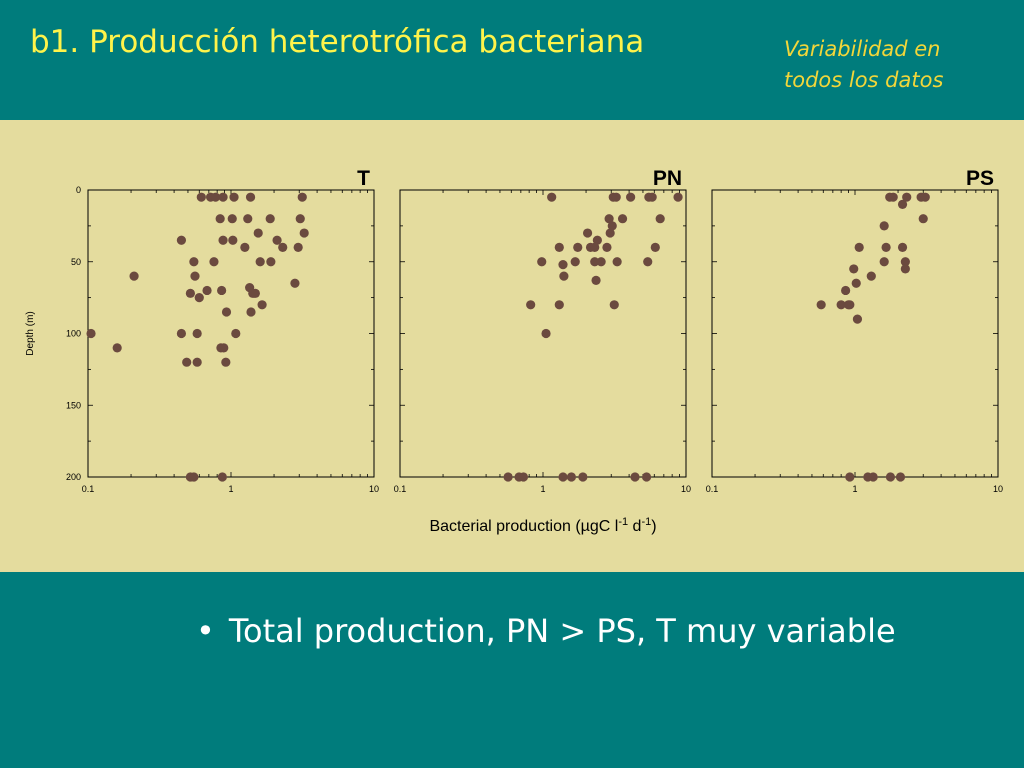  What do you see at coordinates (980, 178) in the screenshot?
I see `panel-title-PS: PS` at bounding box center [980, 178].